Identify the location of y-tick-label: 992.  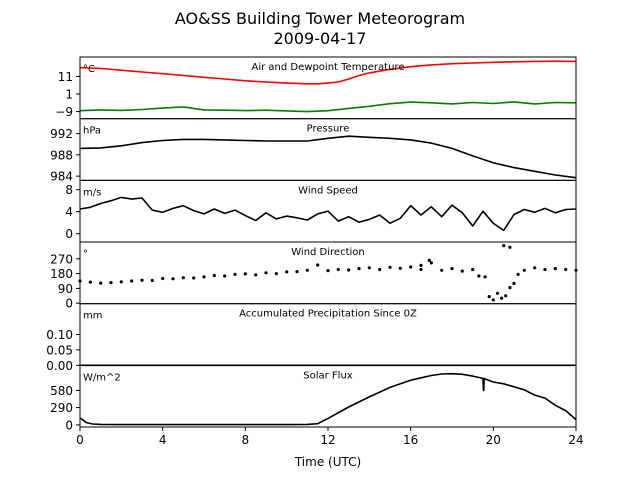
(61, 134).